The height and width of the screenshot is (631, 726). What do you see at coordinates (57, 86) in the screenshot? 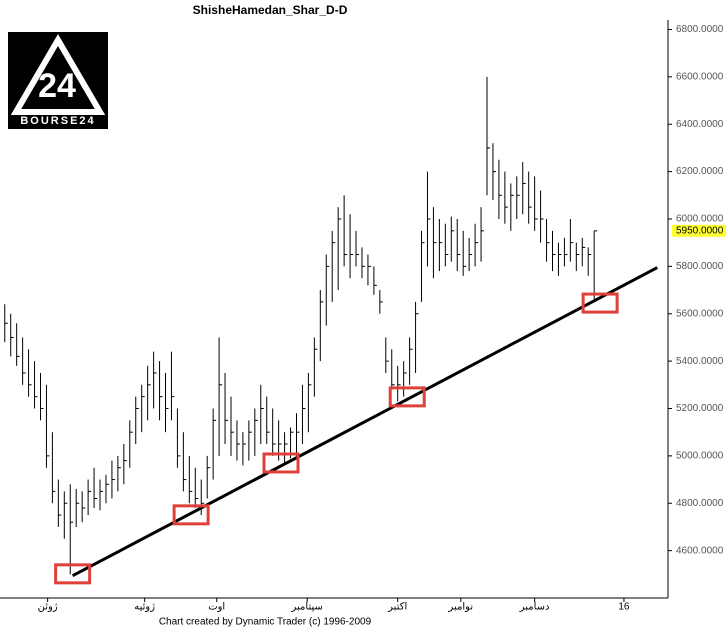
I see `logo-mark: 24` at bounding box center [57, 86].